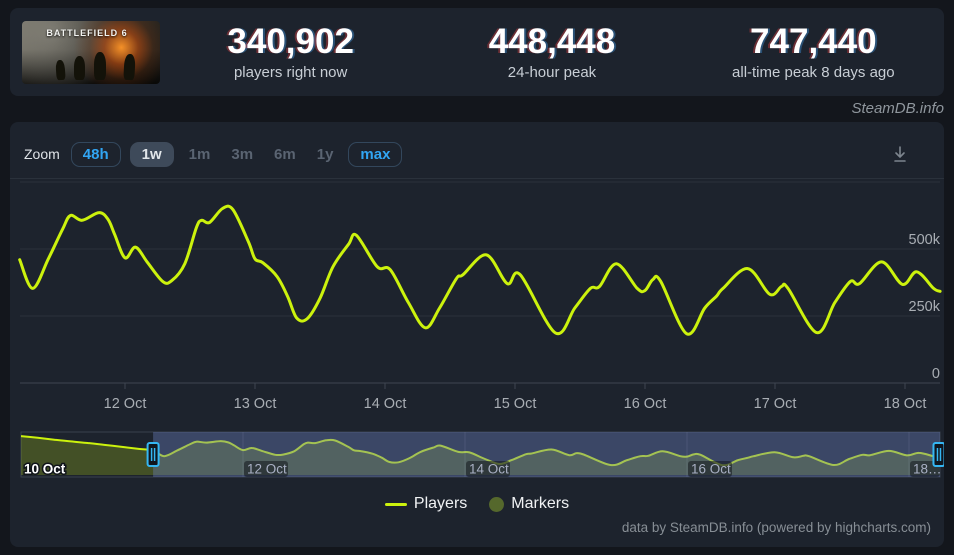 The height and width of the screenshot is (555, 954). I want to click on legend-item-players: Players, so click(426, 504).